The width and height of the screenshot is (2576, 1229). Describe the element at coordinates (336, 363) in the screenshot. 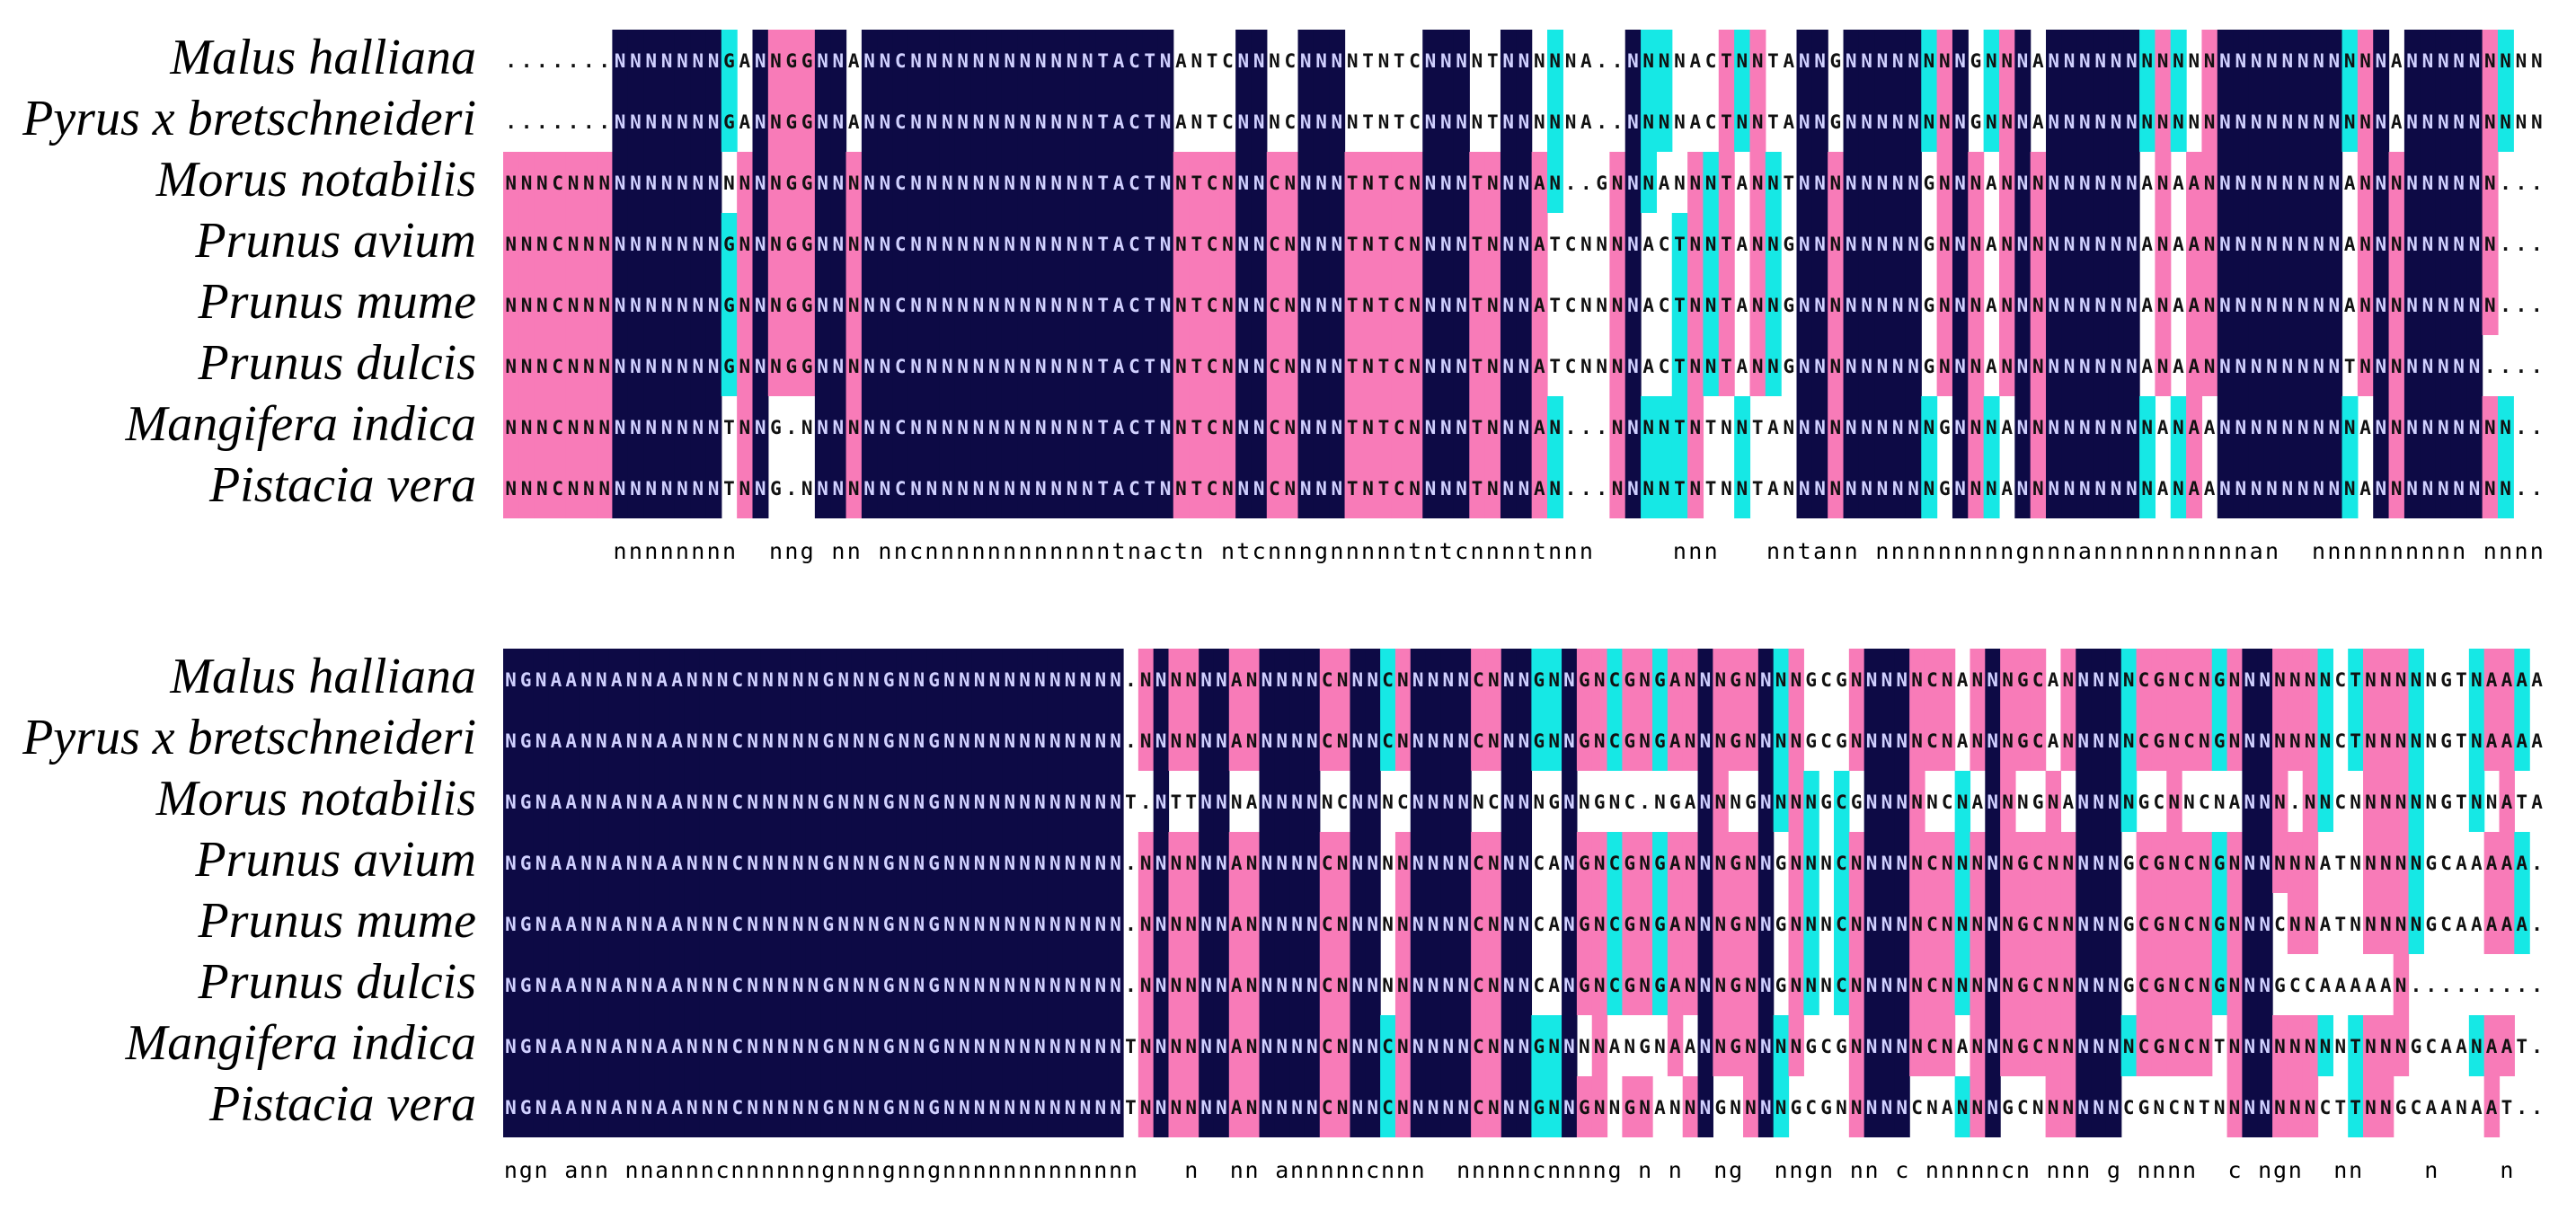

I see `species-label: Prunus dulcis` at that location.